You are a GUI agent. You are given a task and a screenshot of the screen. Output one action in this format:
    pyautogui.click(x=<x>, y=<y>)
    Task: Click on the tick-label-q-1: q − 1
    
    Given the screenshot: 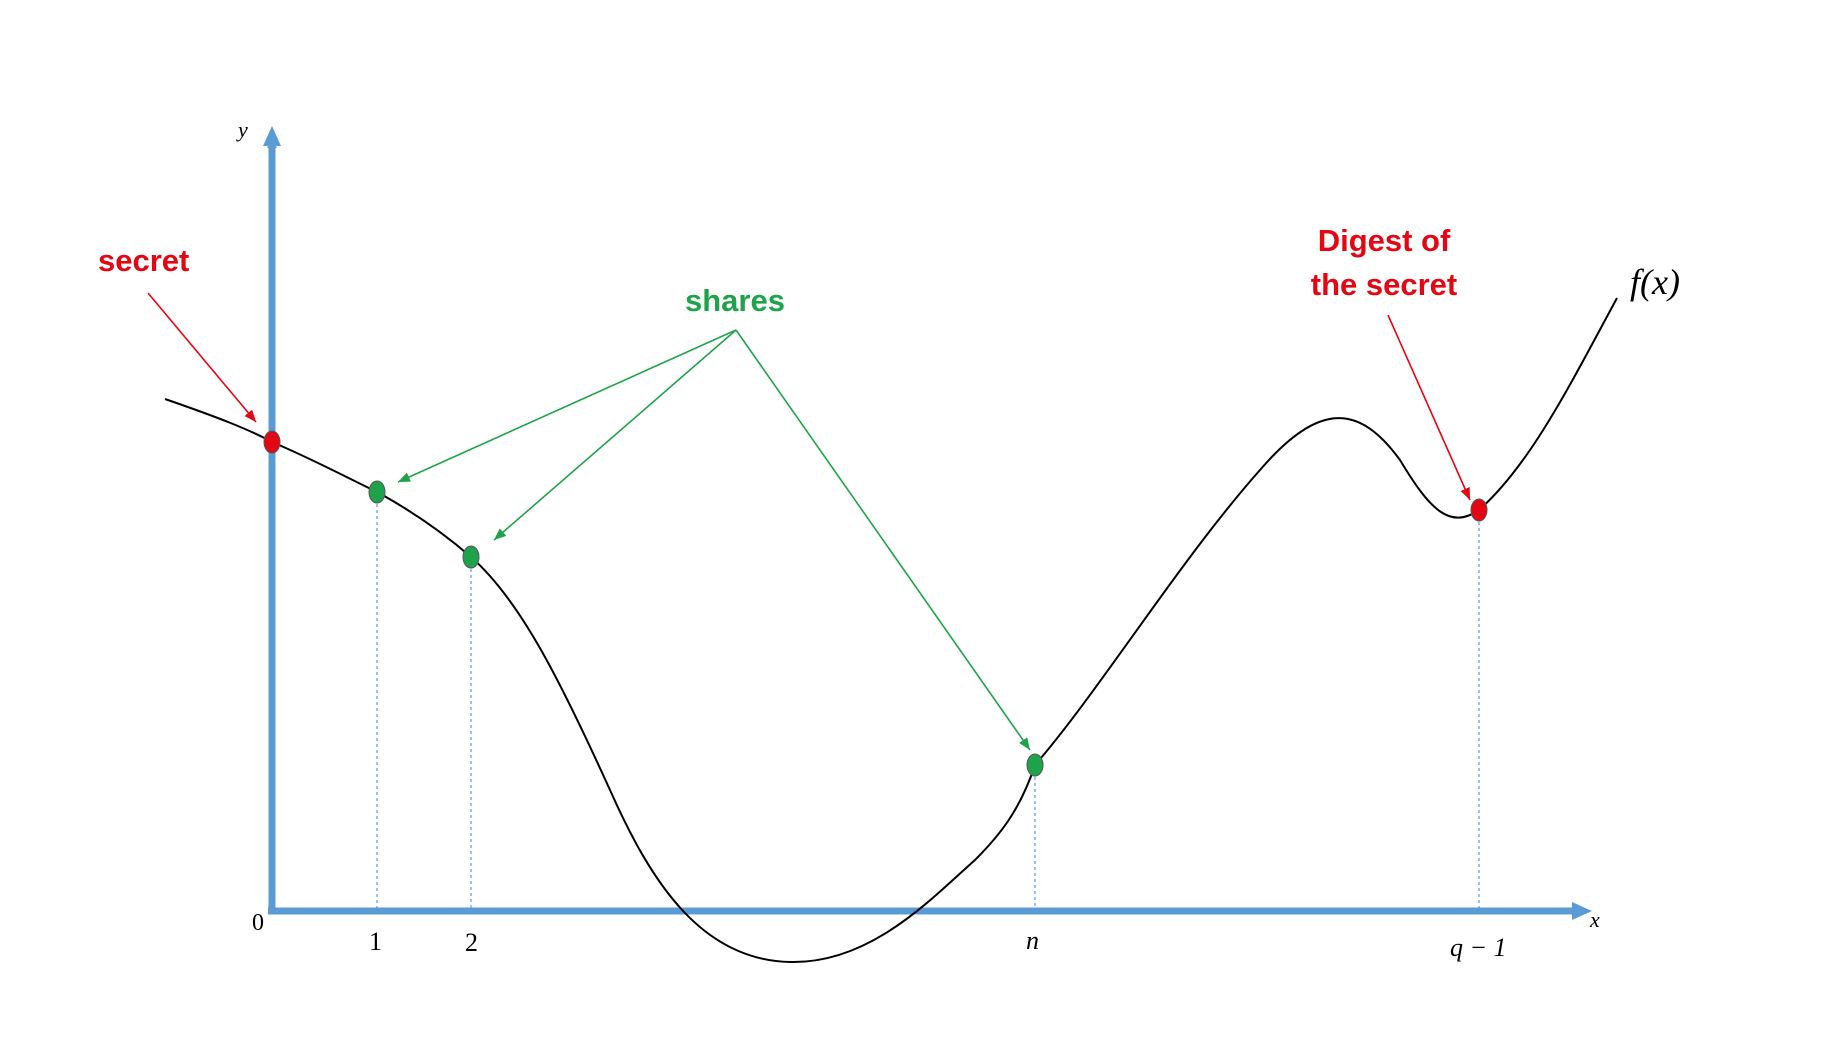 What is the action you would take?
    pyautogui.click(x=1478, y=947)
    